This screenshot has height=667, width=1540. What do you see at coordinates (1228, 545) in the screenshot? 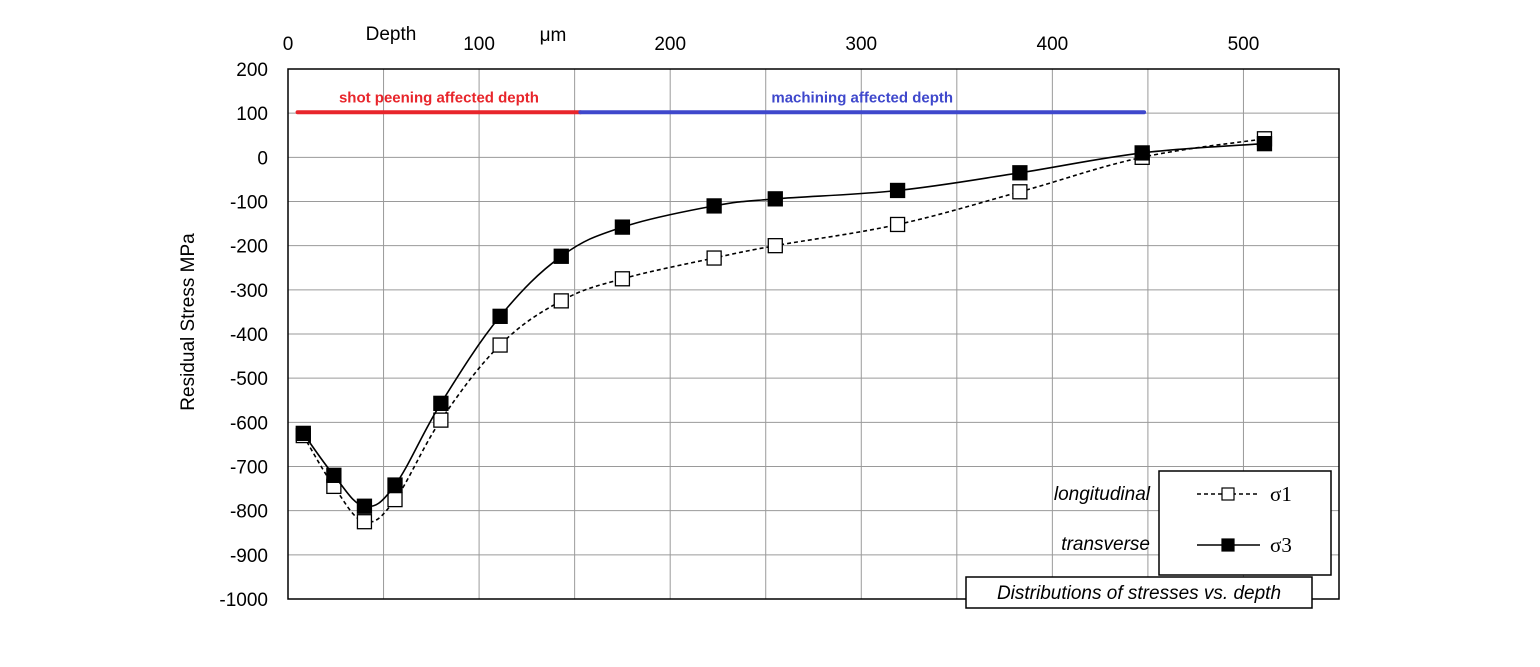
I see `legend-marker-sigma3` at bounding box center [1228, 545].